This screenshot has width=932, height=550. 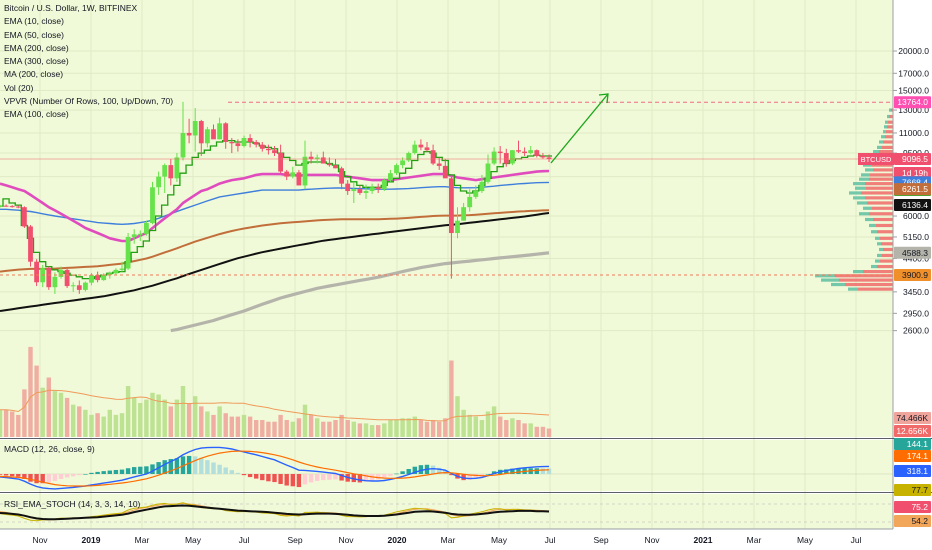 What do you see at coordinates (36, 61) in the screenshot?
I see `legend-ema300: EMA (300, close)` at bounding box center [36, 61].